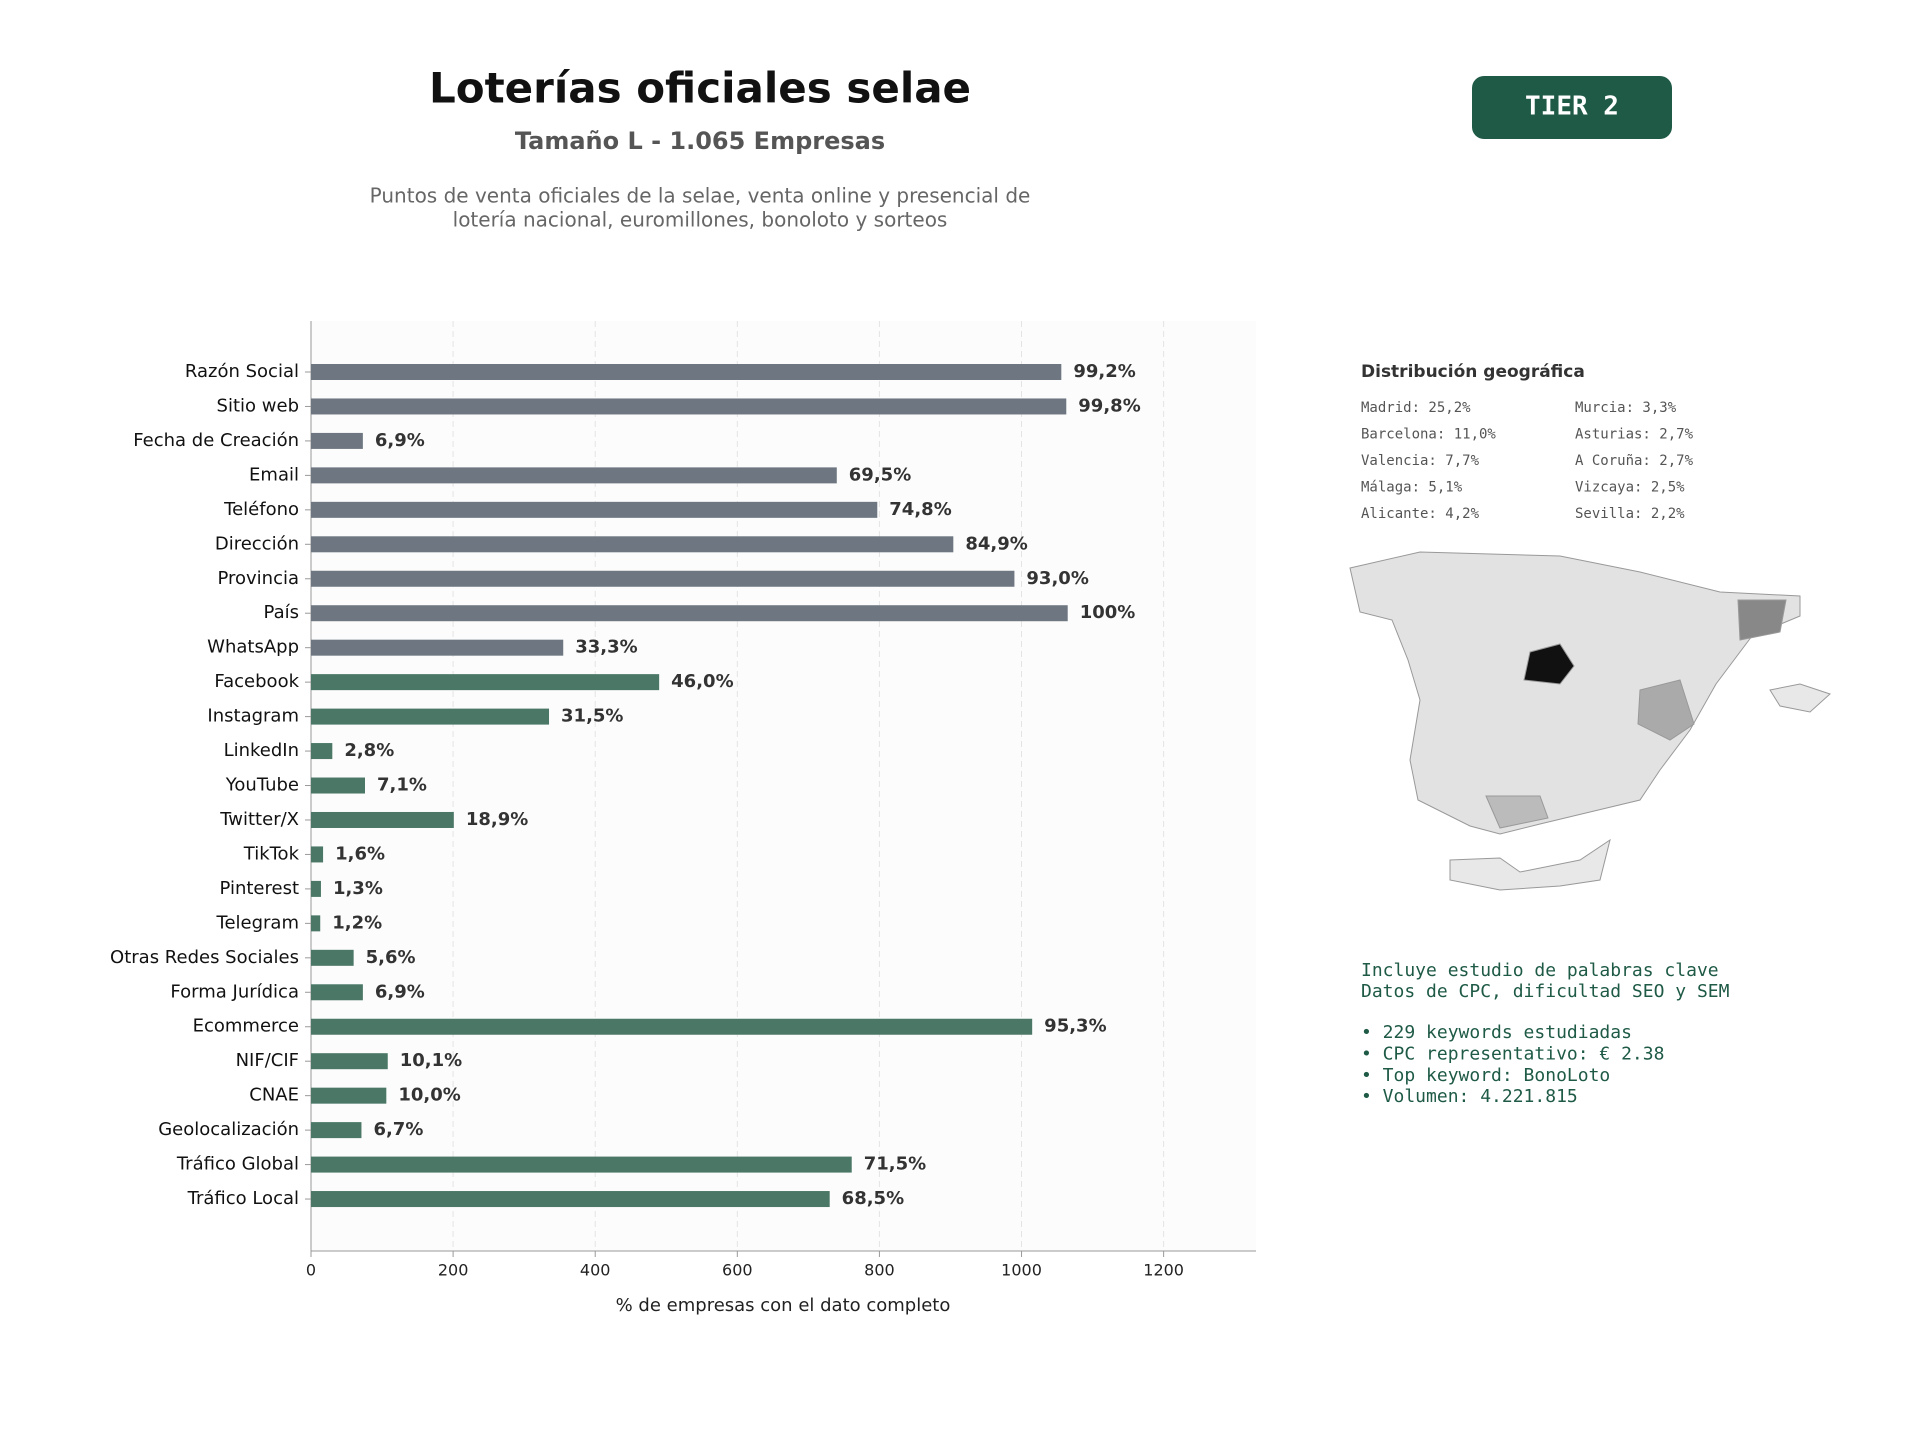 This screenshot has height=1444, width=1920. What do you see at coordinates (1163, 1270) in the screenshot?
I see `x-tick-label: 1200` at bounding box center [1163, 1270].